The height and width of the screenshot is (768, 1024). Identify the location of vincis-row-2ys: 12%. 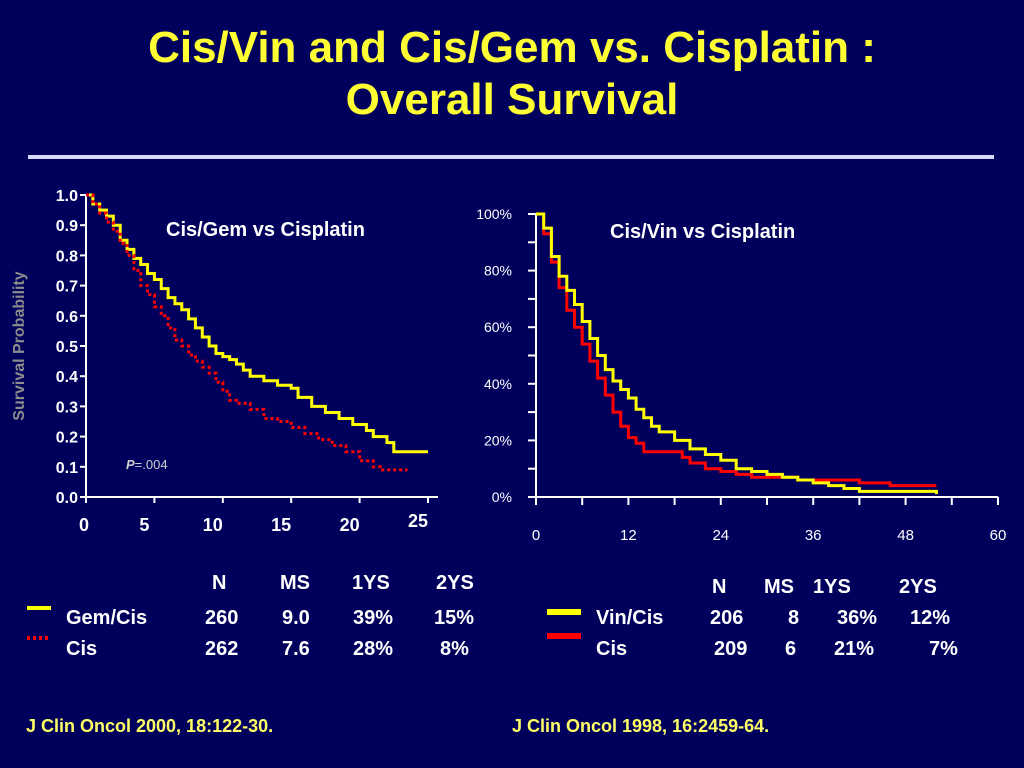
(930, 618).